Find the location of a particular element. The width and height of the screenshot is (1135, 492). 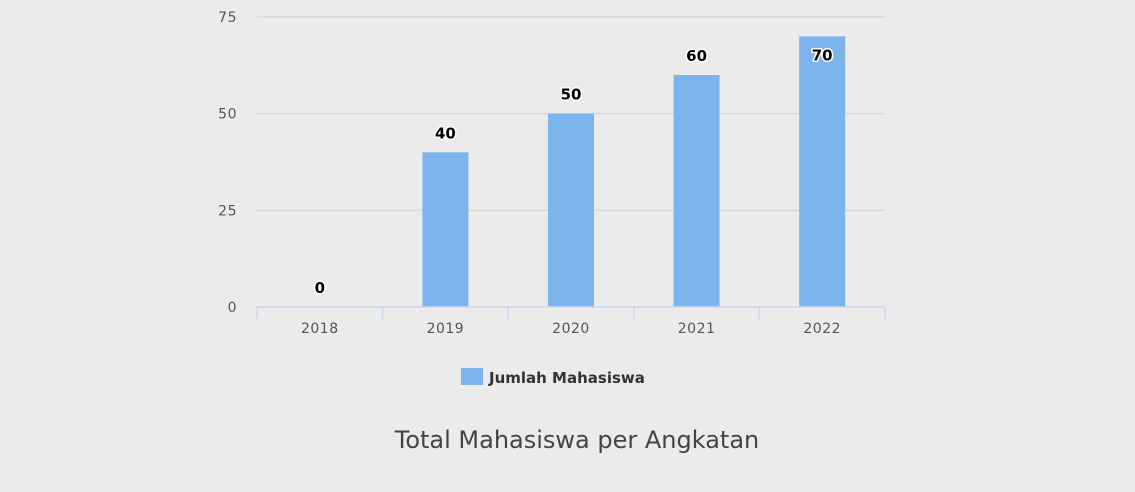

data-label: 50 is located at coordinates (571, 95).